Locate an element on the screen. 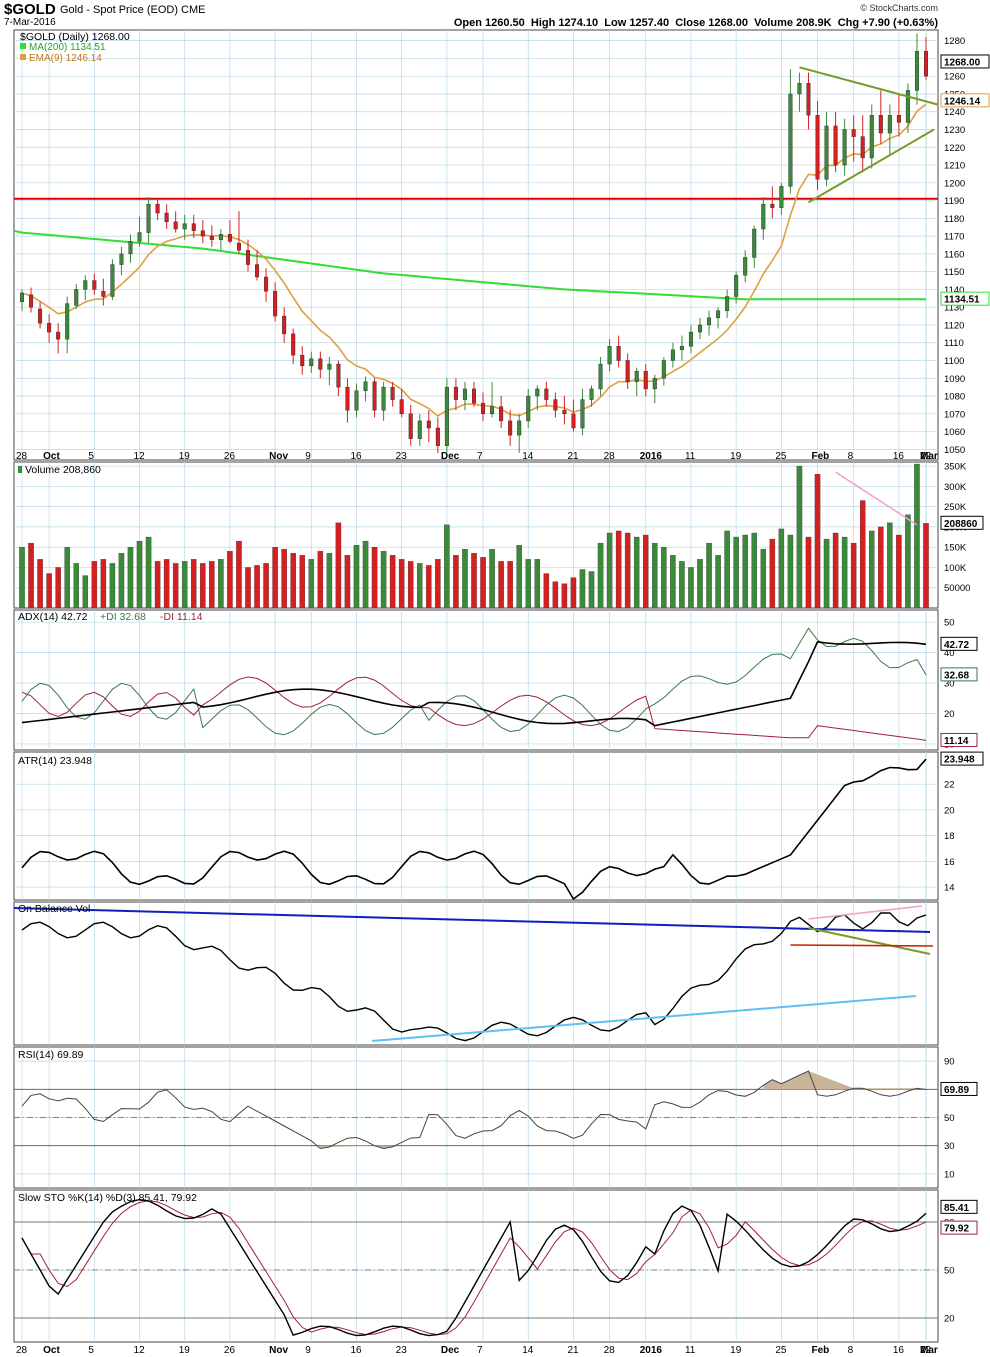 The height and width of the screenshot is (1357, 990). x-tick-label-bottom: 26 is located at coordinates (230, 1350).